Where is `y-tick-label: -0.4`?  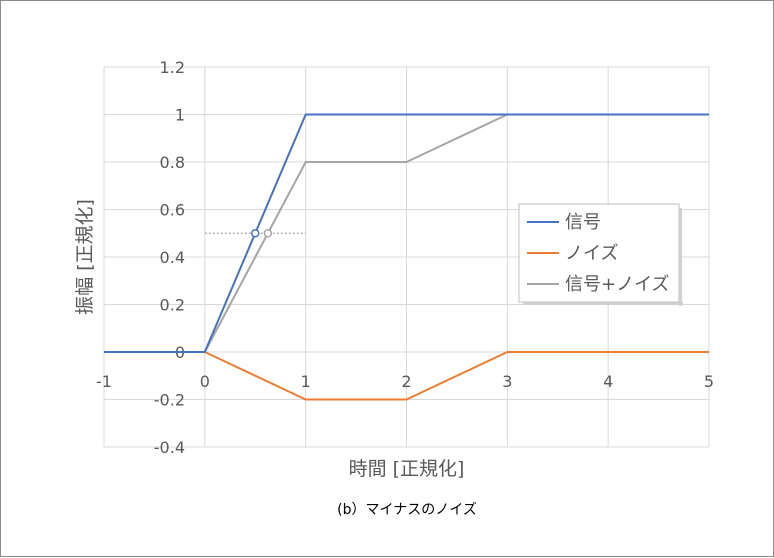
y-tick-label: -0.4 is located at coordinates (169, 447).